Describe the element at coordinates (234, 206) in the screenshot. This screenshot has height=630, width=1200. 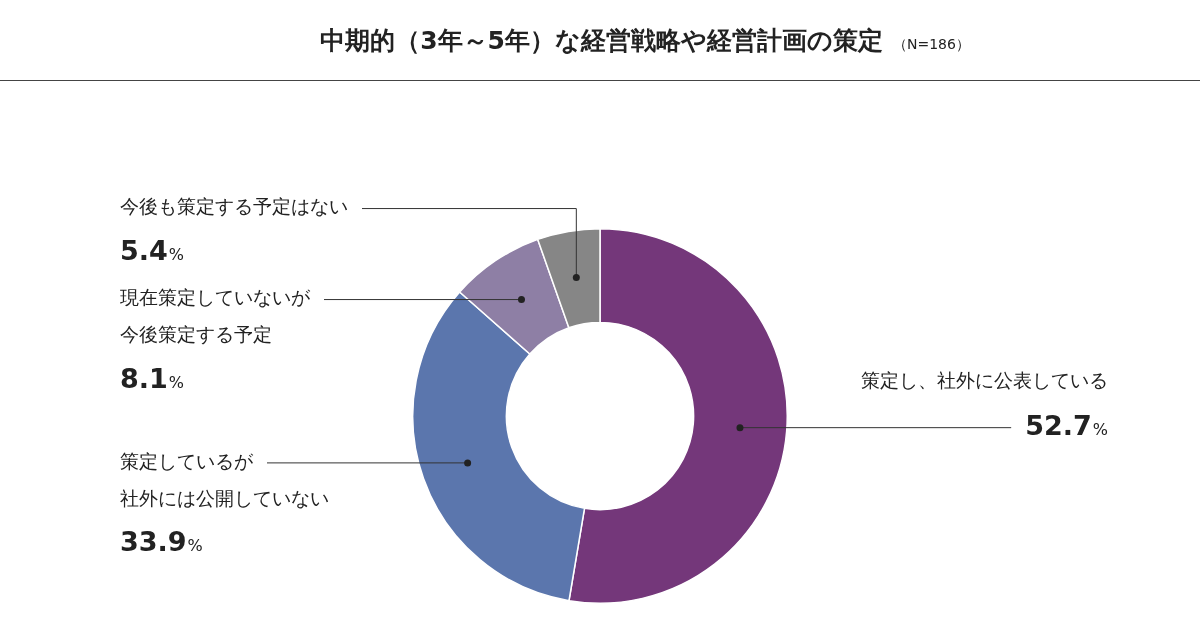
I see `slice-label: 今後も策定する予定はない` at that location.